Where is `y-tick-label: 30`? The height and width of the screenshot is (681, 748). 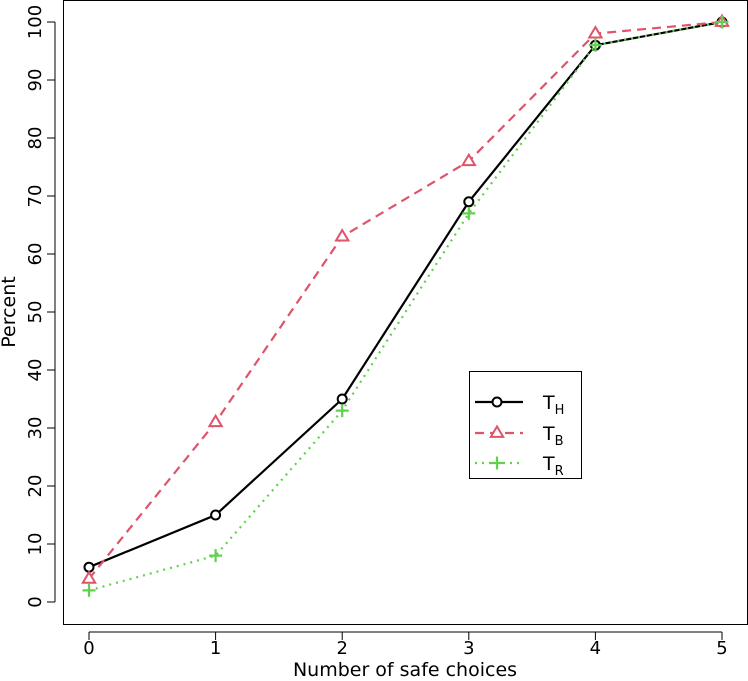
y-tick-label: 30 is located at coordinates (35, 428).